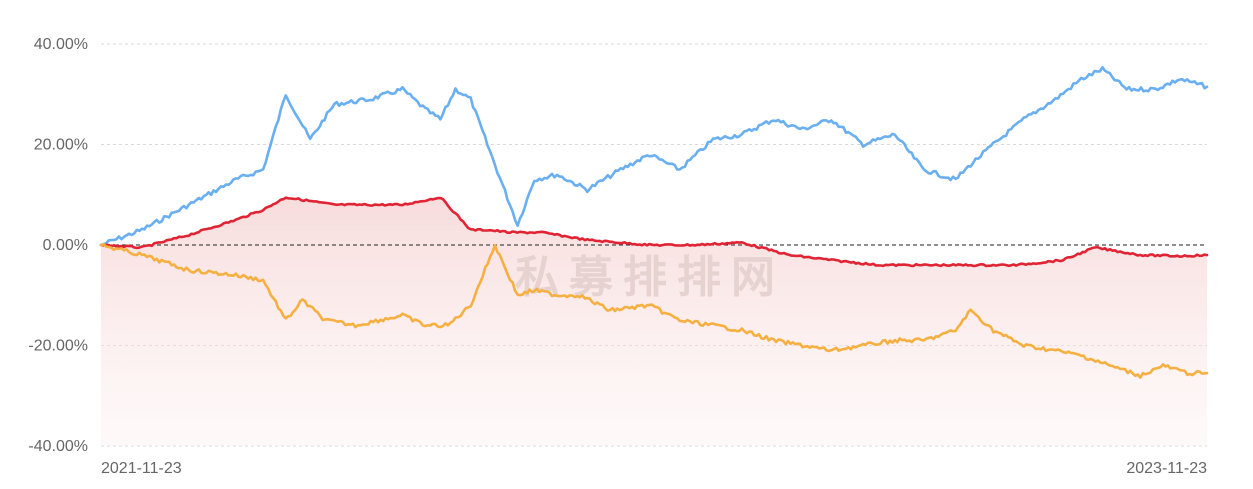  I want to click on y-tick-label: 40.00%, so click(61, 44).